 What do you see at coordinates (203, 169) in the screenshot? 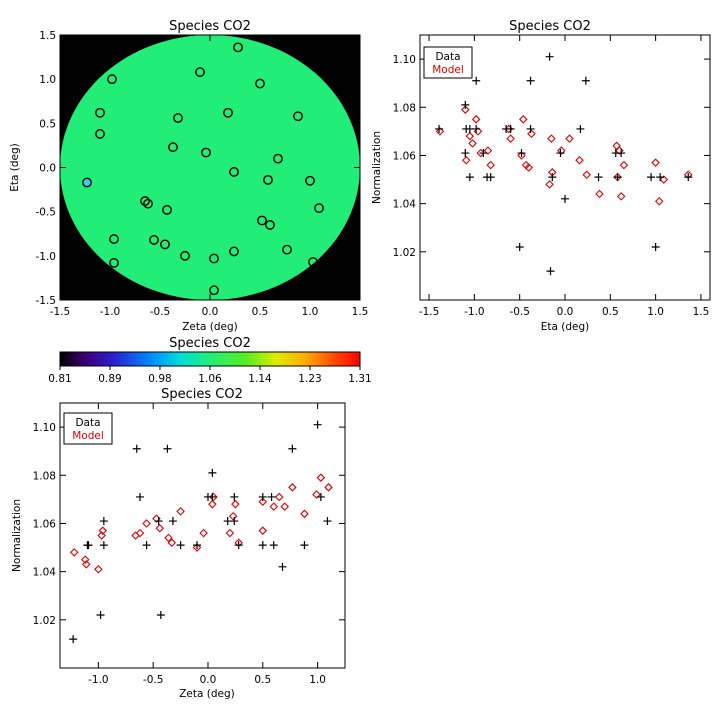
I see `map-markers` at bounding box center [203, 169].